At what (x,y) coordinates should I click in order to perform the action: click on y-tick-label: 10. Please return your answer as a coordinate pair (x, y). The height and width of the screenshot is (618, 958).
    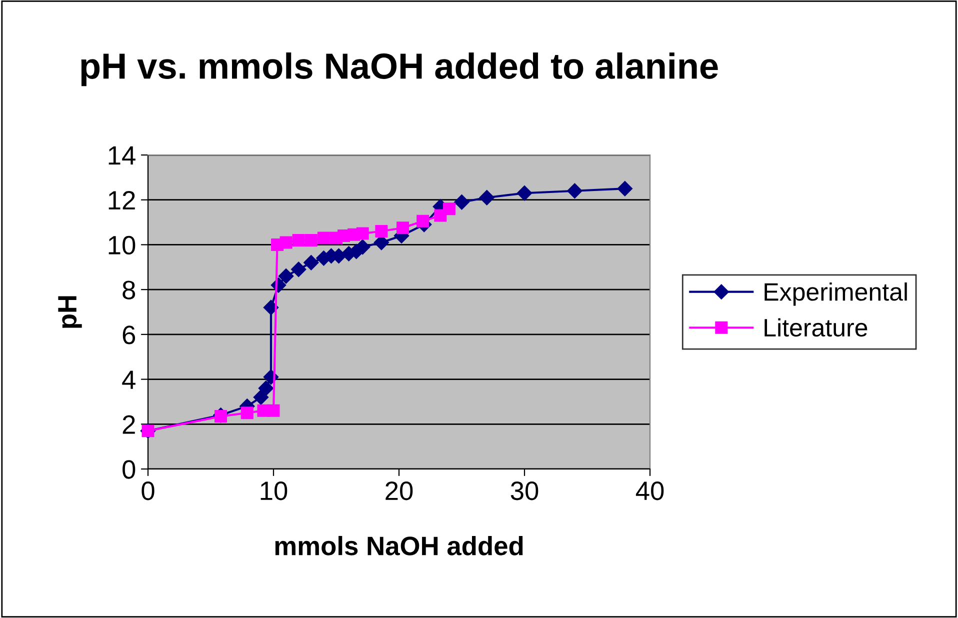
    Looking at the image, I should click on (122, 245).